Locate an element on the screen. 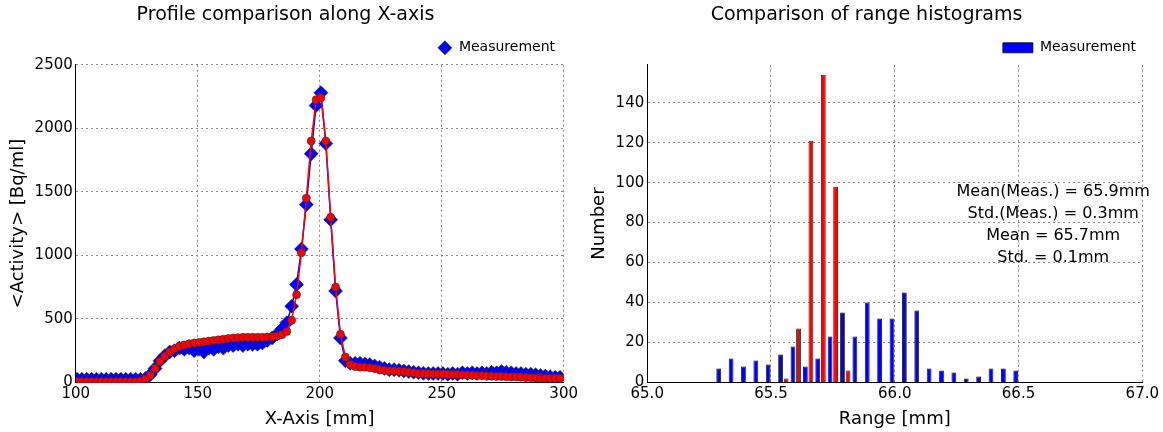 Image resolution: width=1163 pixels, height=432 pixels. annotation: Std. = 0.1mm is located at coordinates (1053, 256).